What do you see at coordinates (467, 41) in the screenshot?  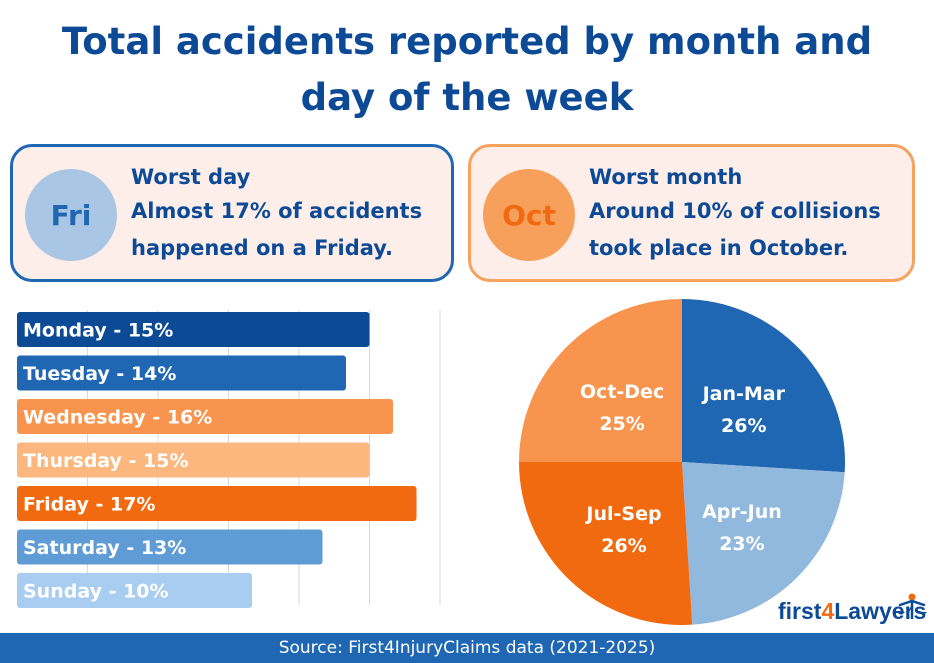 I see `title-line-1: Total accidents reported by month and` at bounding box center [467, 41].